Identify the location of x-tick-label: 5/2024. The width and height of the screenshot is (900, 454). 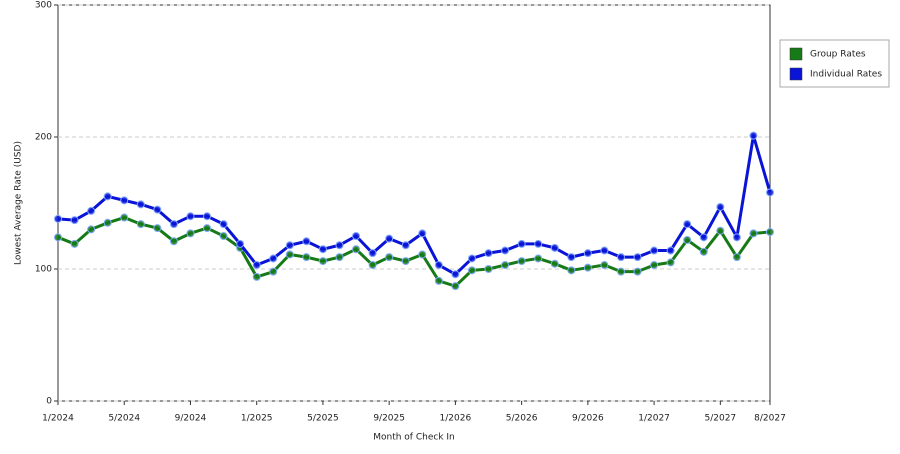
(124, 419).